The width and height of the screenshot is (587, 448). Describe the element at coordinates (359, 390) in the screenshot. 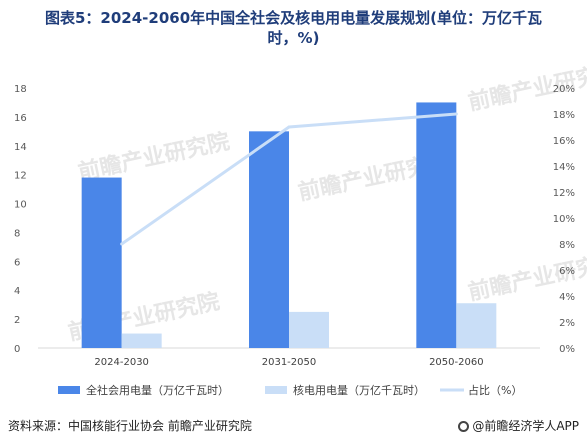

I see `legend-label-1: 核电用电量（万亿千瓦时）` at that location.